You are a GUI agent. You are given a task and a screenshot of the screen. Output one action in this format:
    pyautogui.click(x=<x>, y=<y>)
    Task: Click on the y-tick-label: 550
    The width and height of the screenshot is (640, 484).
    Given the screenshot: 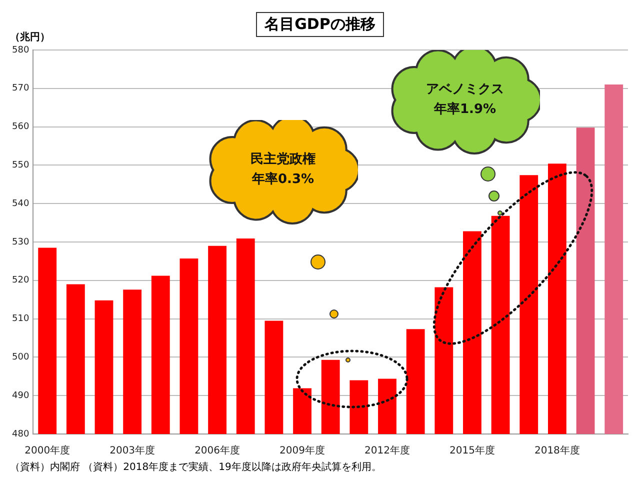 What is the action you would take?
    pyautogui.click(x=21, y=165)
    